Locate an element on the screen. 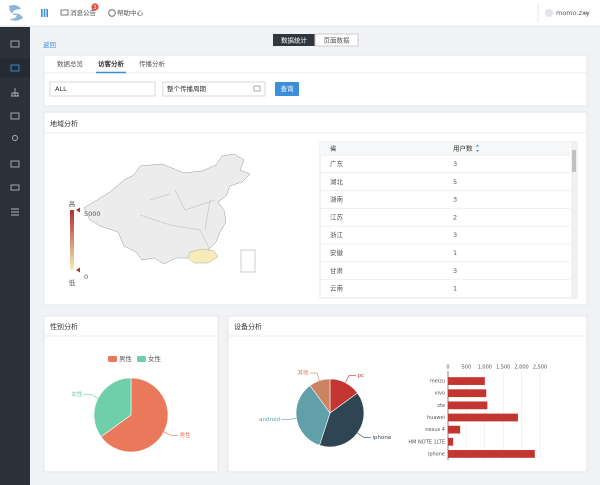 Image resolution: width=600 pixels, height=485 pixels. region-table is located at coordinates (448, 220).